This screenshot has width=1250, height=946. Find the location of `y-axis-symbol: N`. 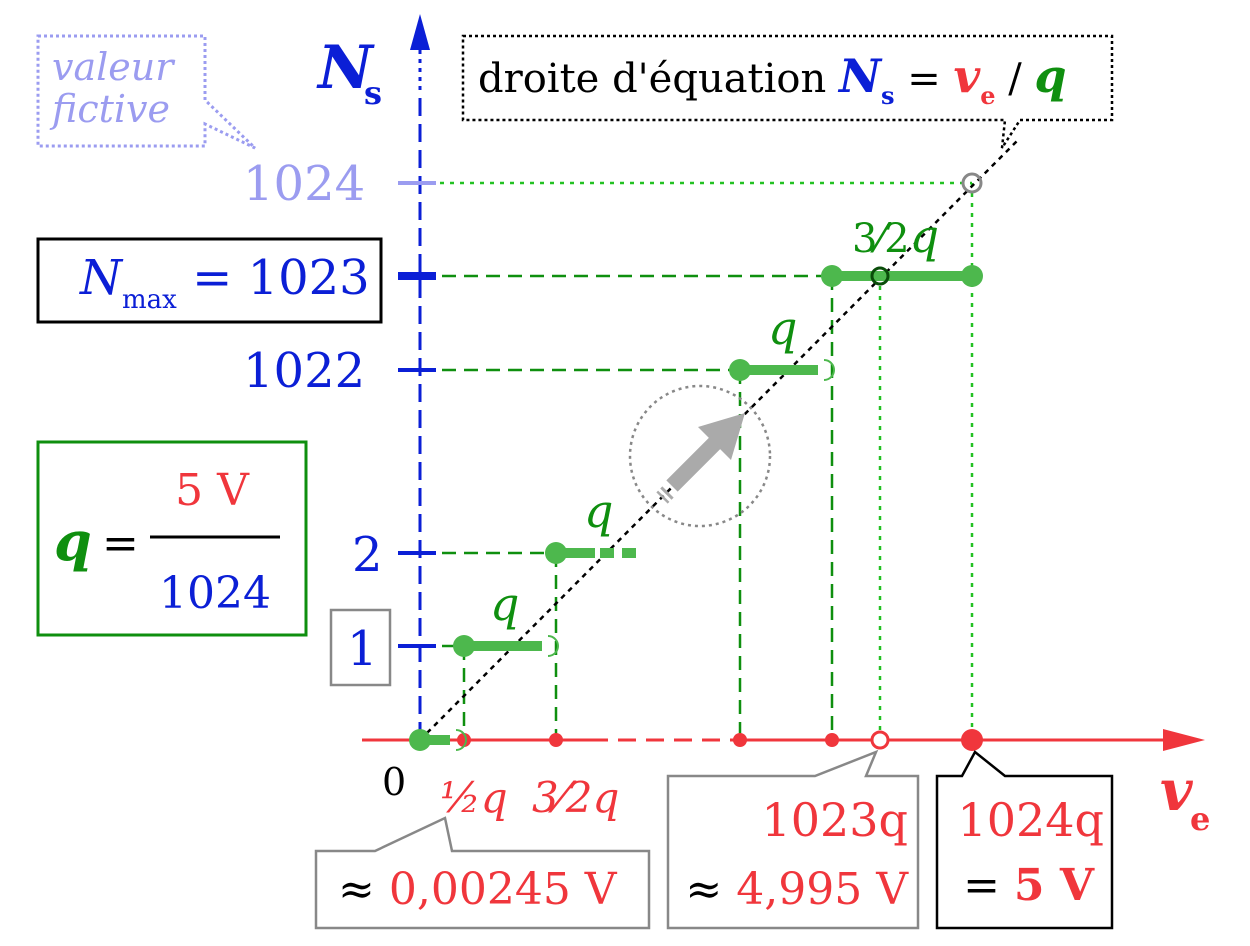

y-axis-symbol: N is located at coordinates (345, 68).